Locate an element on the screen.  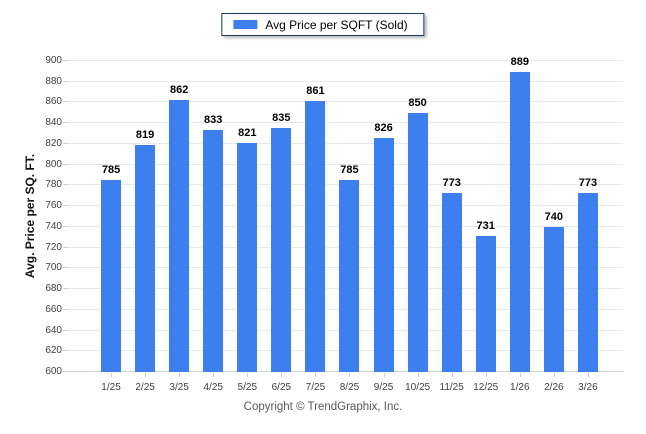
bar-column: 785 1/25 is located at coordinates (111, 227).